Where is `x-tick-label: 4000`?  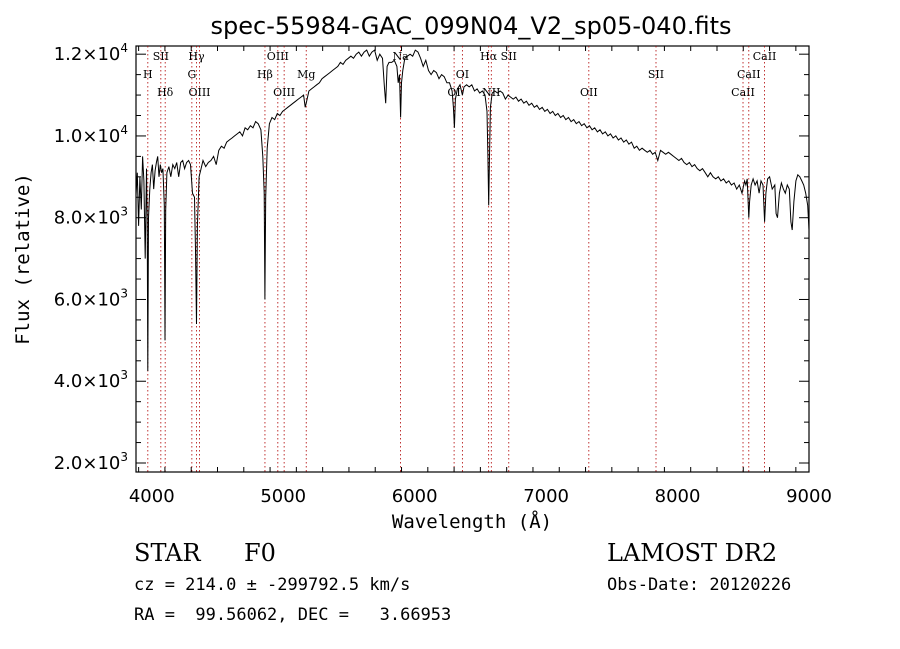
x-tick-label: 4000 is located at coordinates (152, 496).